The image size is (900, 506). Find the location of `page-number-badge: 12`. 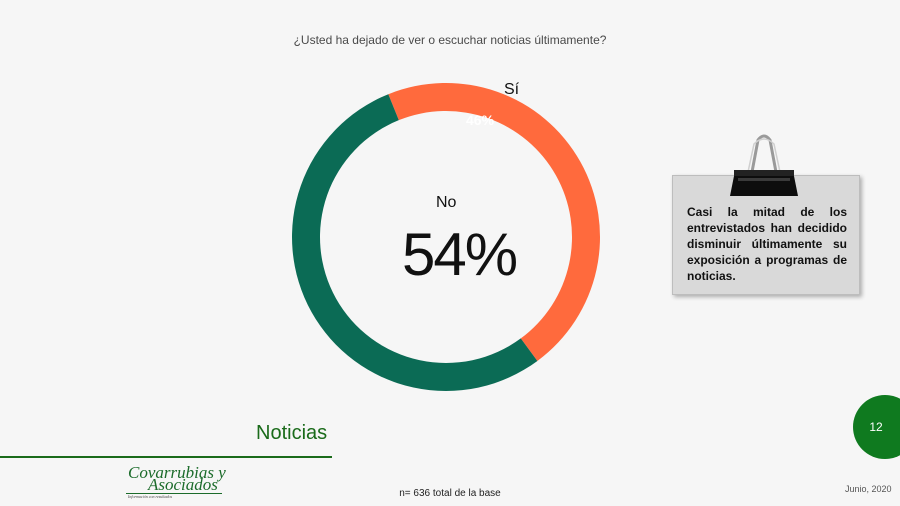

page-number-badge: 12 is located at coordinates (876, 427).